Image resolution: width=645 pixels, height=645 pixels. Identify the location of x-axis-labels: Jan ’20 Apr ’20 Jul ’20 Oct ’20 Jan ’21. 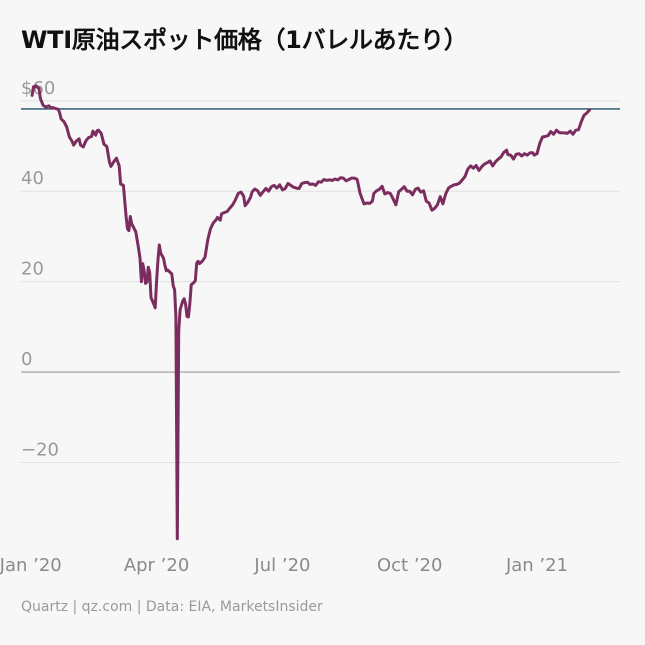
(284, 565).